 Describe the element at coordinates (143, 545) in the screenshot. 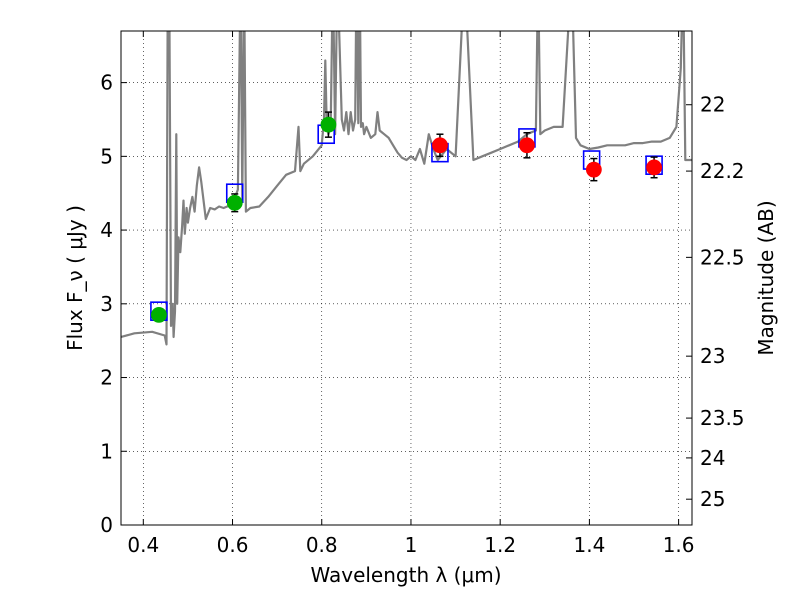

I see `x-tick-label: 0.4` at that location.